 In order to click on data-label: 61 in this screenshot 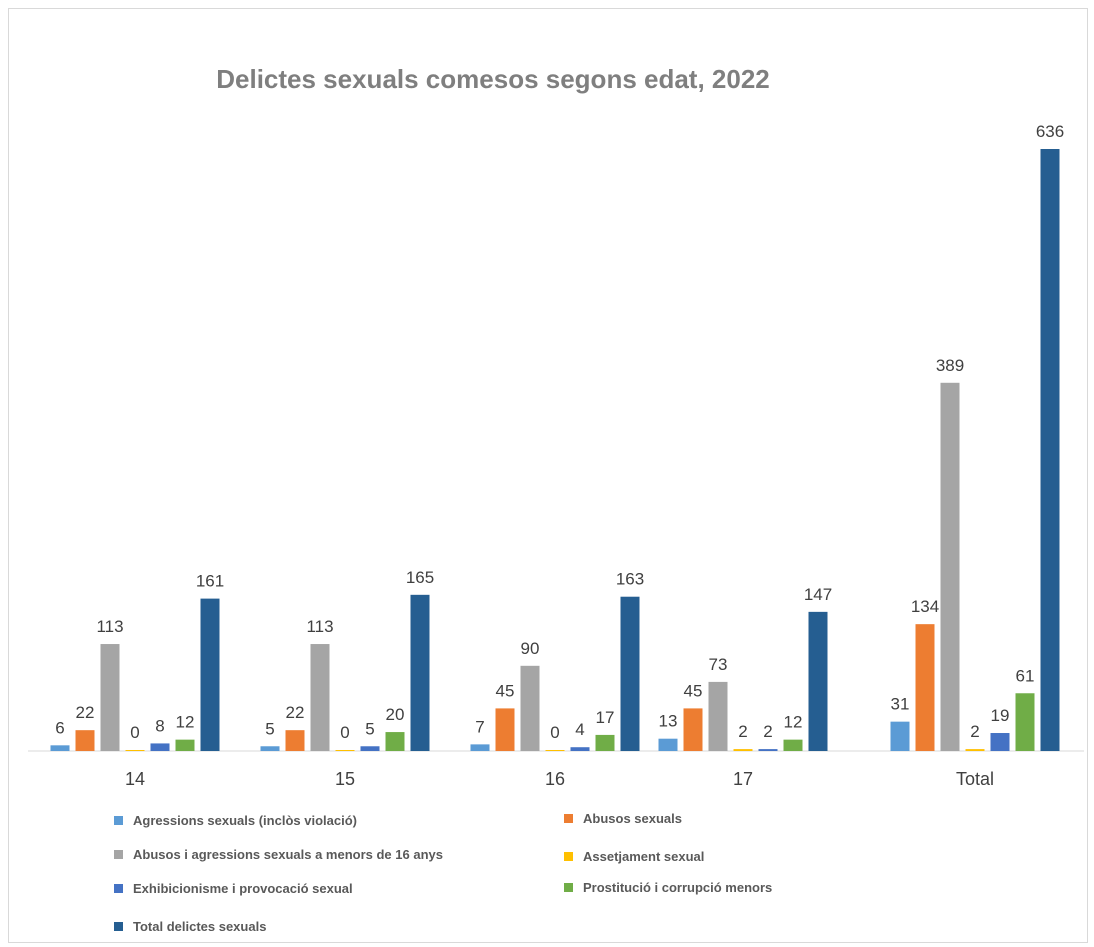, I will do `click(1025, 675)`.